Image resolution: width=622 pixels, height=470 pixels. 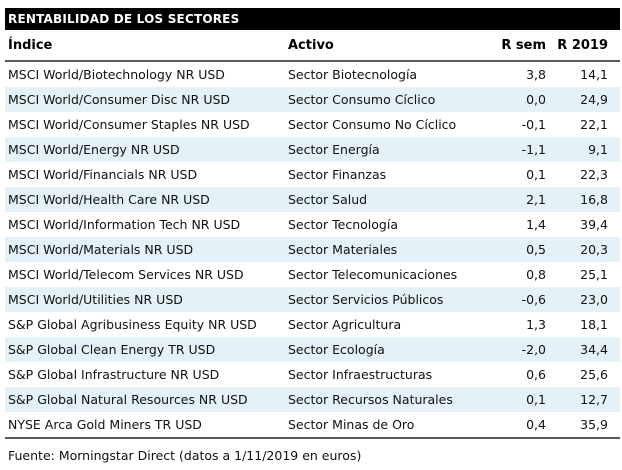 I want to click on cell-r-sem: 0,0, so click(x=536, y=99).